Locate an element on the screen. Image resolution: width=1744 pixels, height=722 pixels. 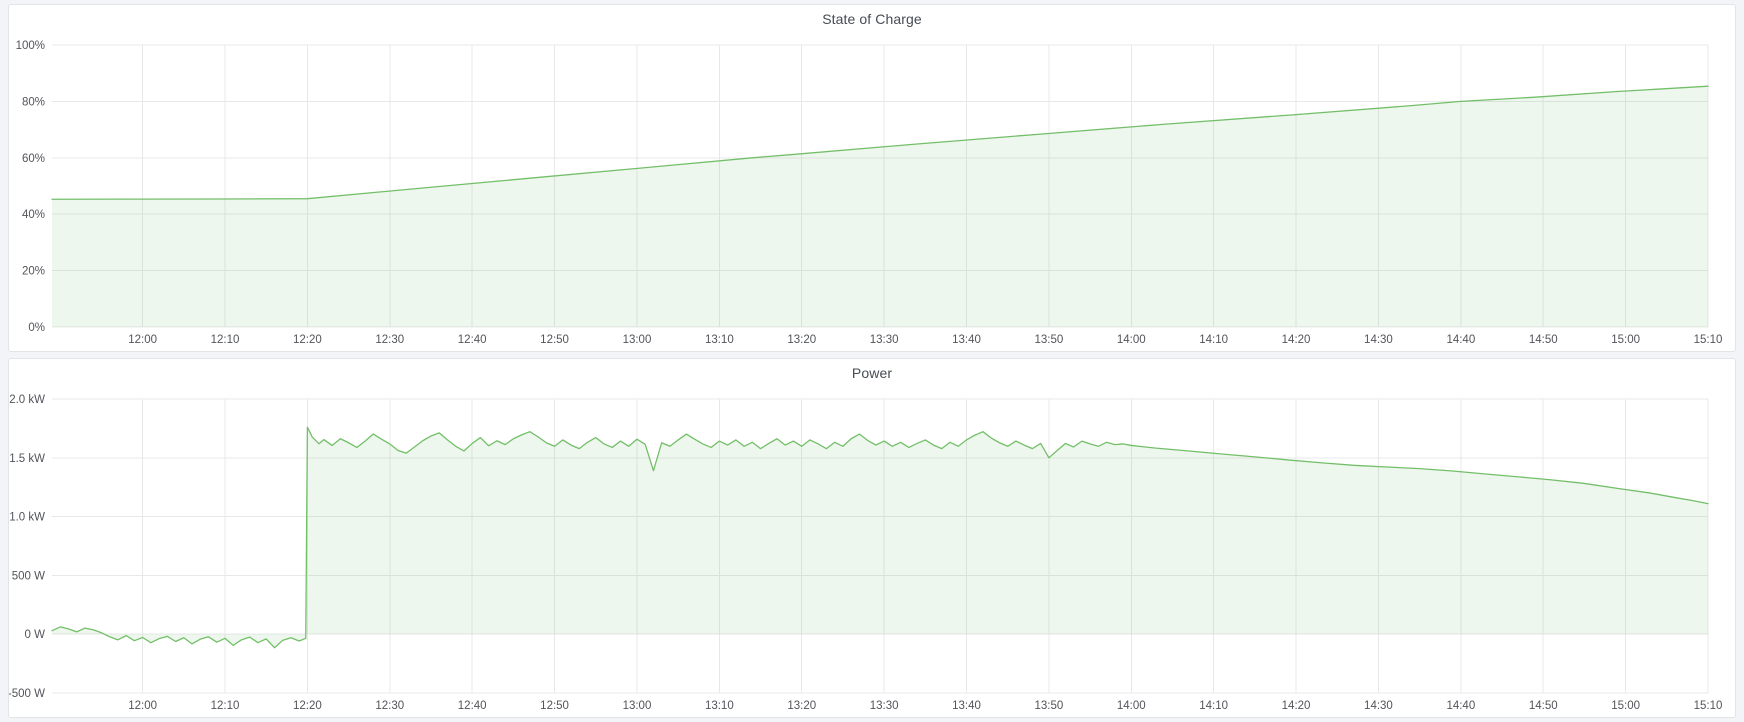
soc-xtick-label: 12:50 is located at coordinates (554, 340).